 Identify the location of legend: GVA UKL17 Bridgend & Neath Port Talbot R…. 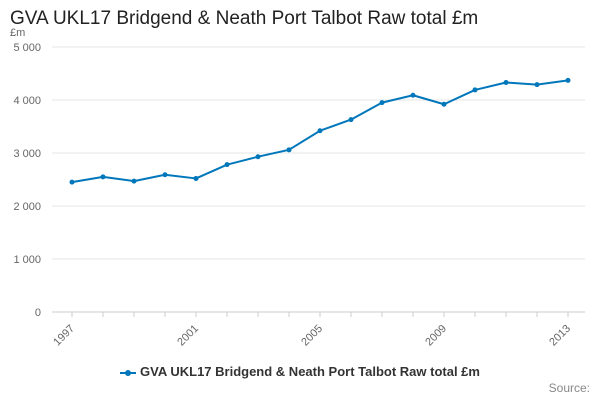
(300, 371).